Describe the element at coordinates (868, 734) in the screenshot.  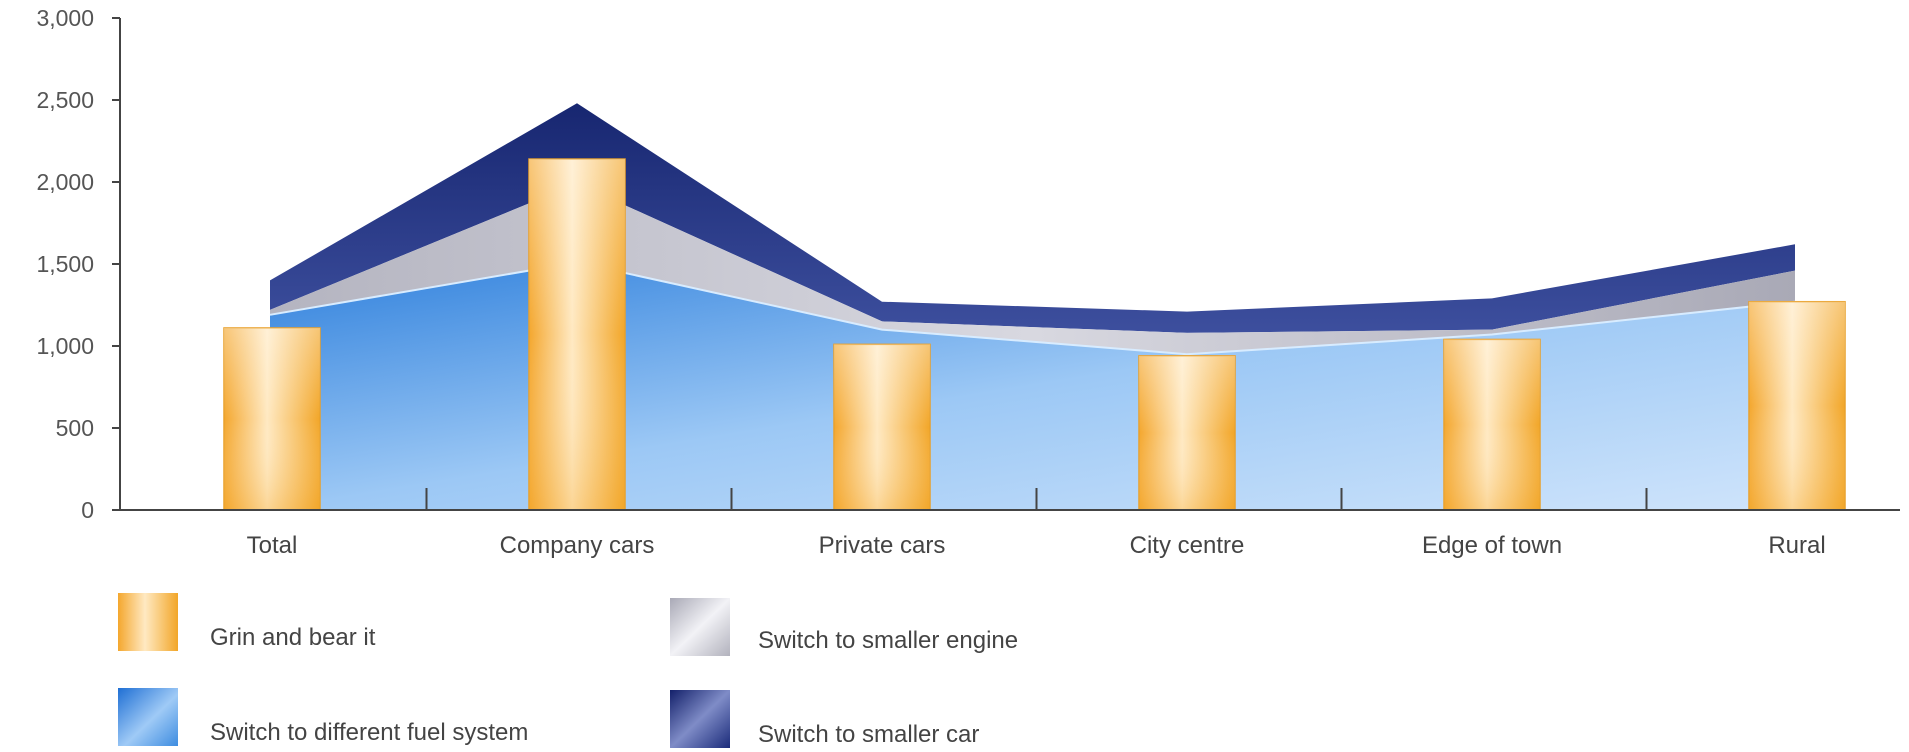
I see `legend-switch-to-smaller-car-label: Switch to smaller car` at that location.